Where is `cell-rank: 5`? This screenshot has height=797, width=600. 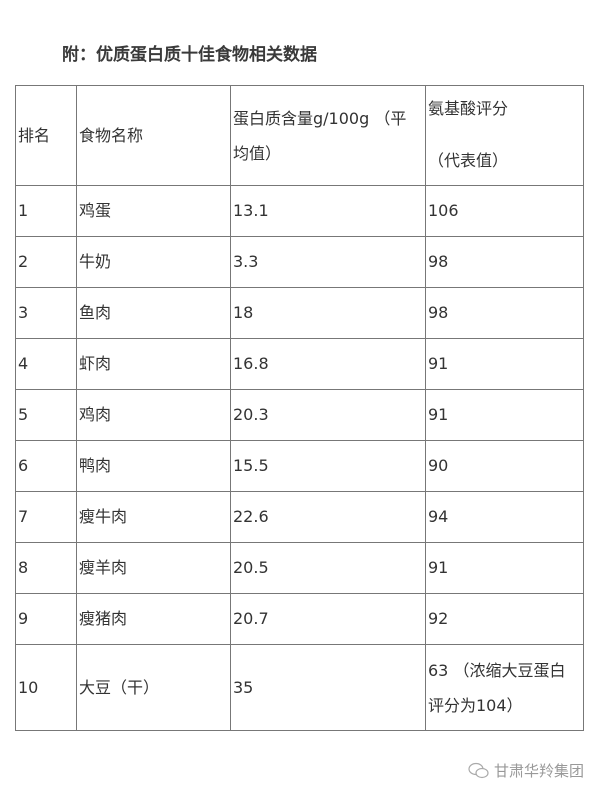 cell-rank: 5 is located at coordinates (46, 415).